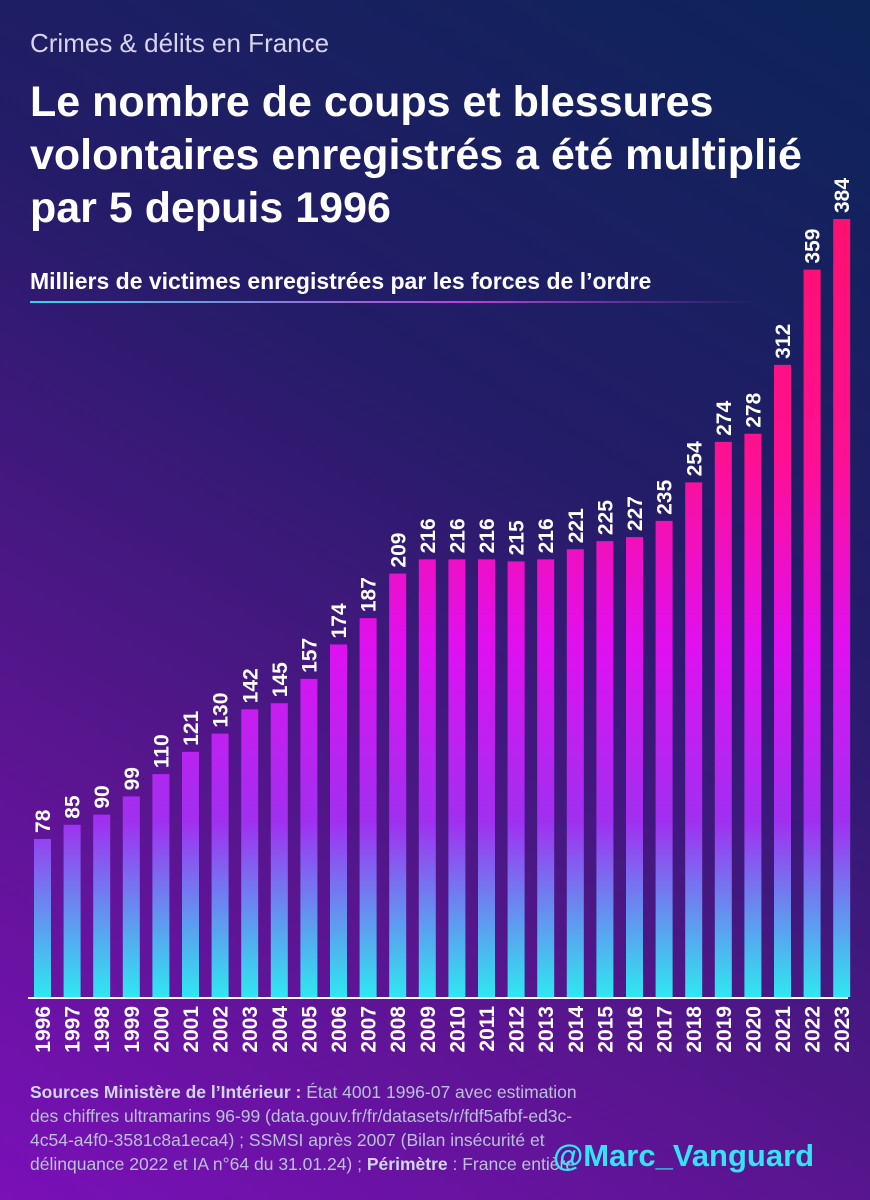 The image size is (870, 1200). Describe the element at coordinates (132, 1029) in the screenshot. I see `x-tick-1999: 1999` at that location.